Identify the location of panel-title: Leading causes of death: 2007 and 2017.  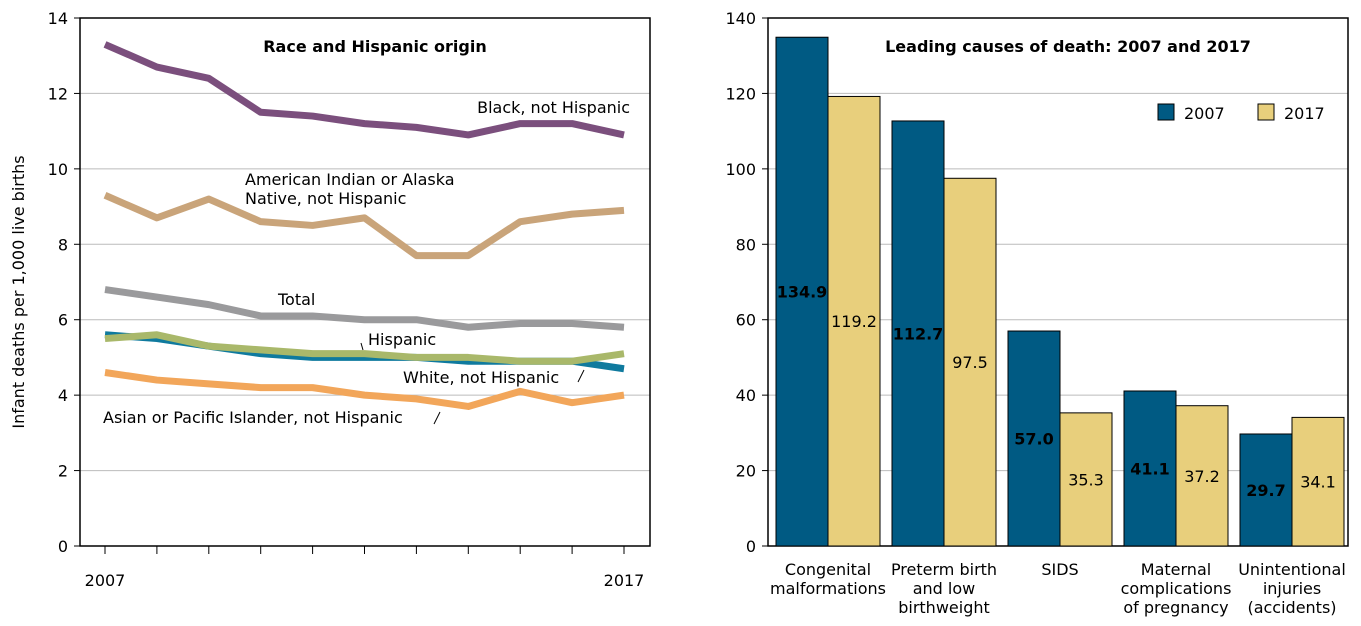
(1068, 46).